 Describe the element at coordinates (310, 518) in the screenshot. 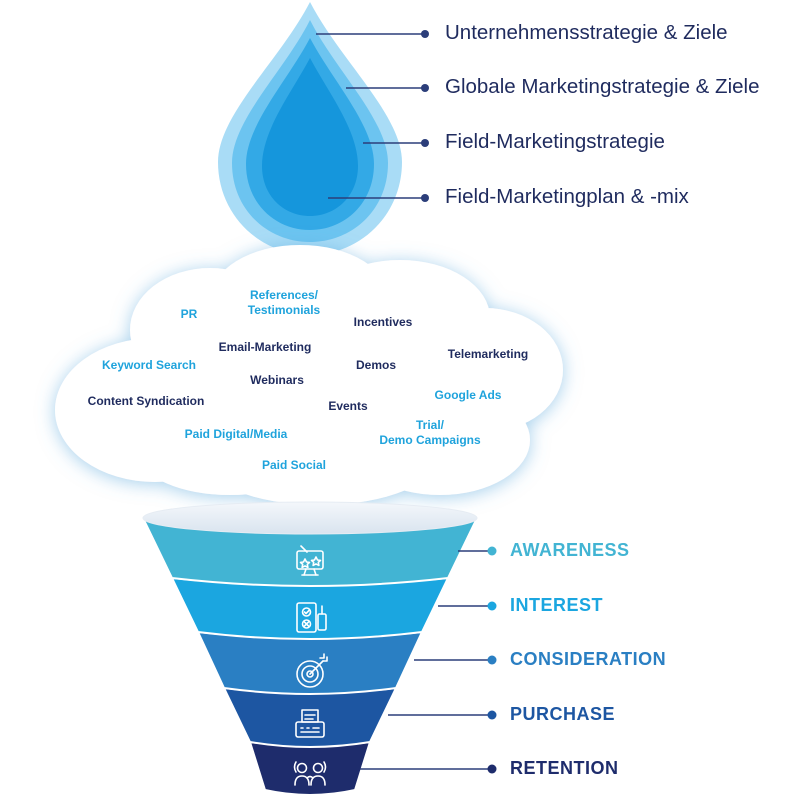

I see `funnel-rim` at that location.